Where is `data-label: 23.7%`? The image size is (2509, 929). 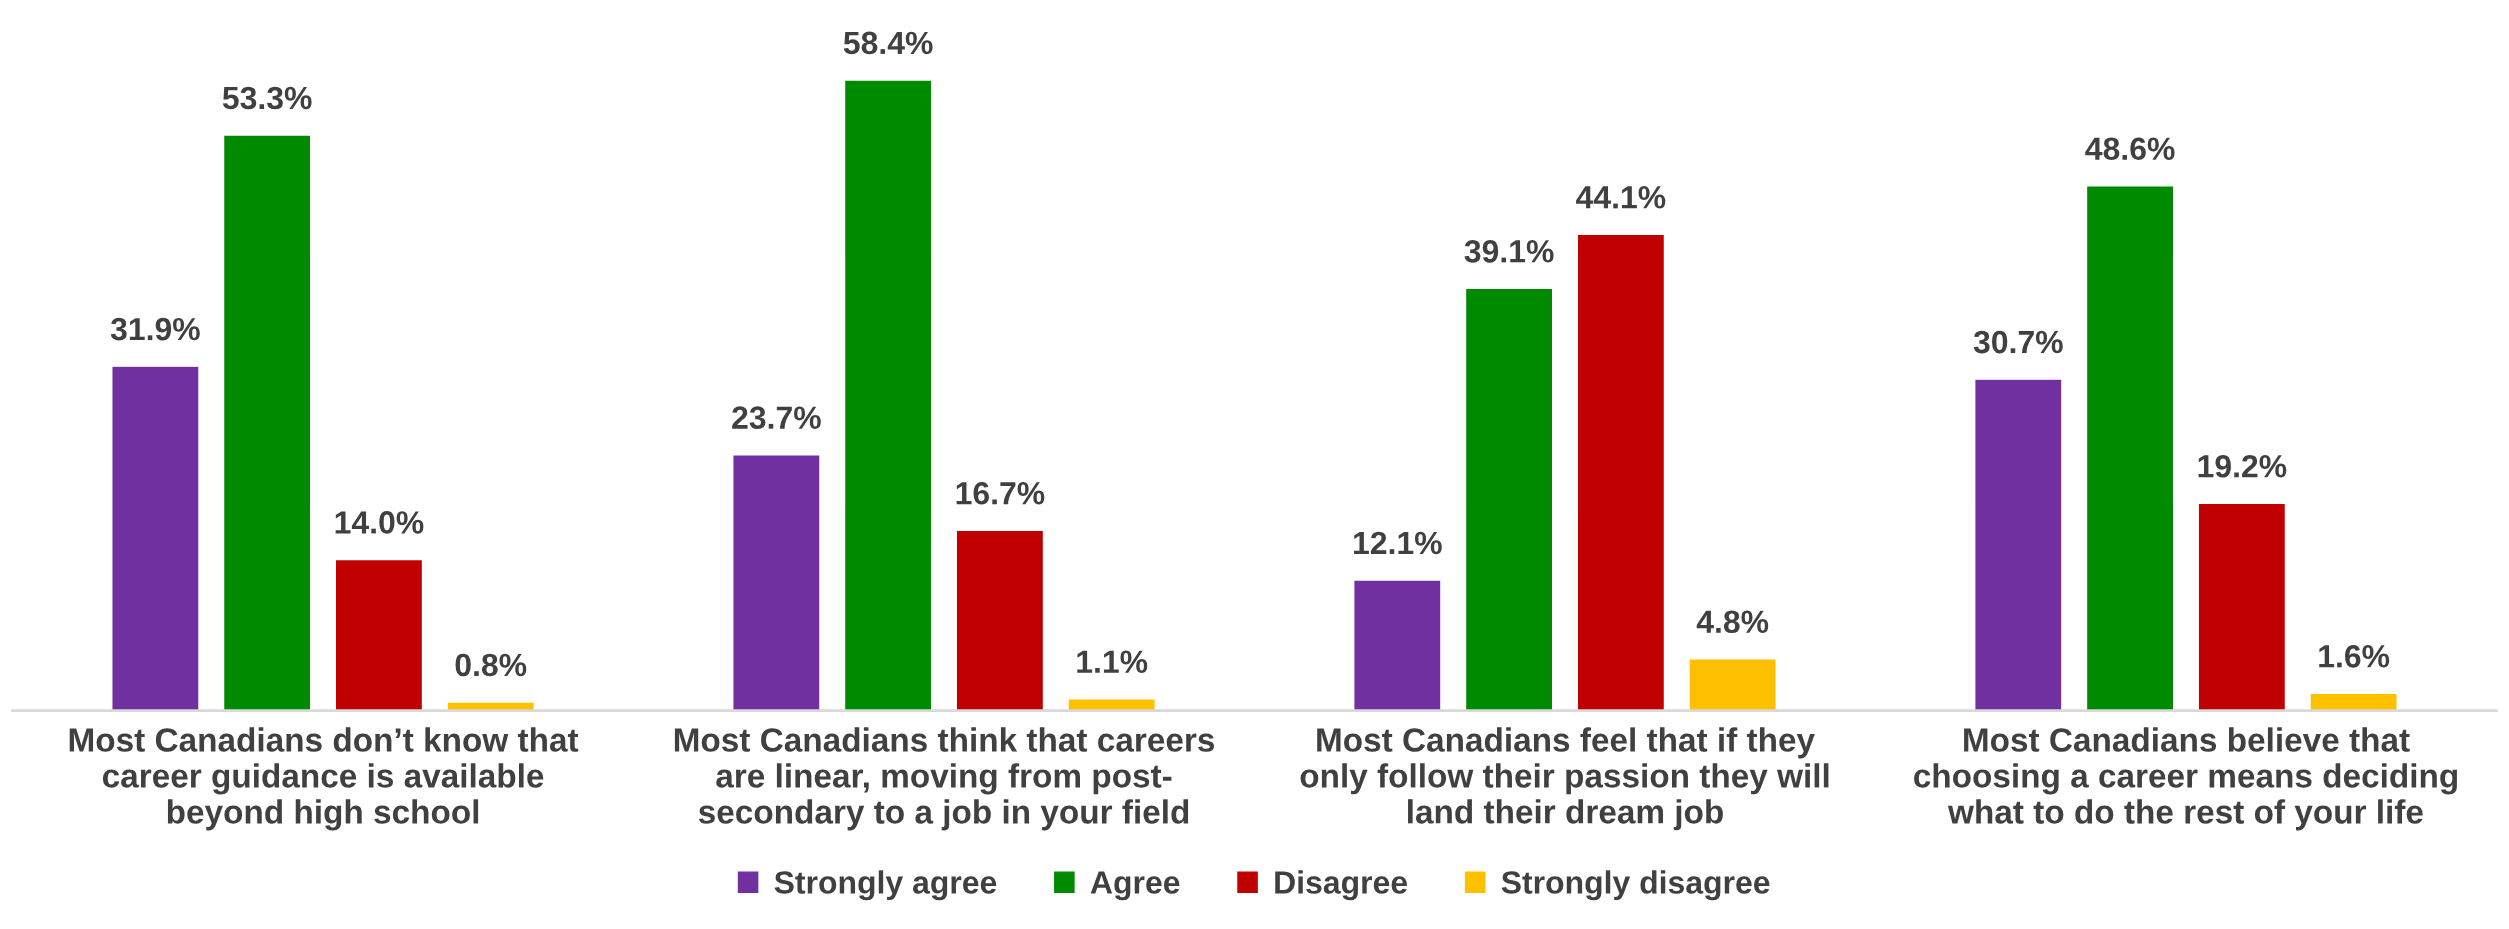
data-label: 23.7% is located at coordinates (776, 418).